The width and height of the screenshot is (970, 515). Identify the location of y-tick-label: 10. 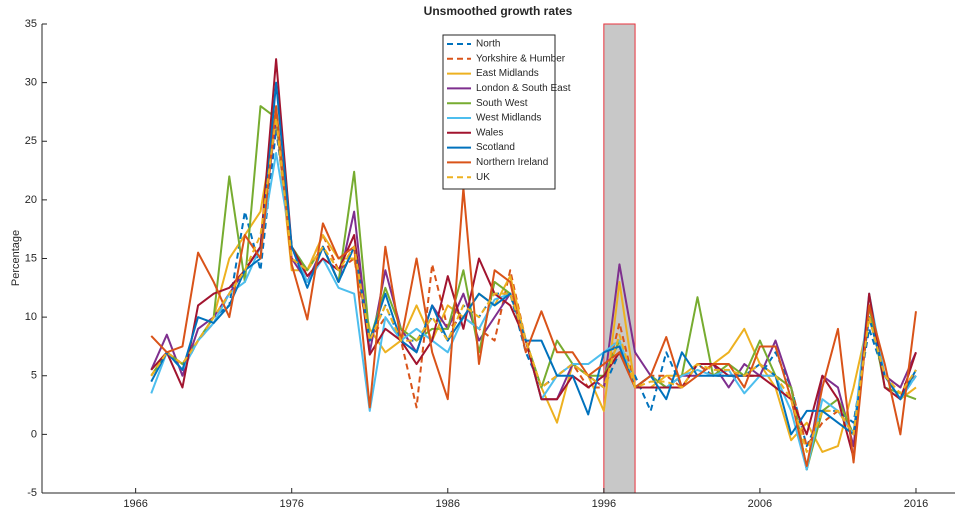
(31, 317).